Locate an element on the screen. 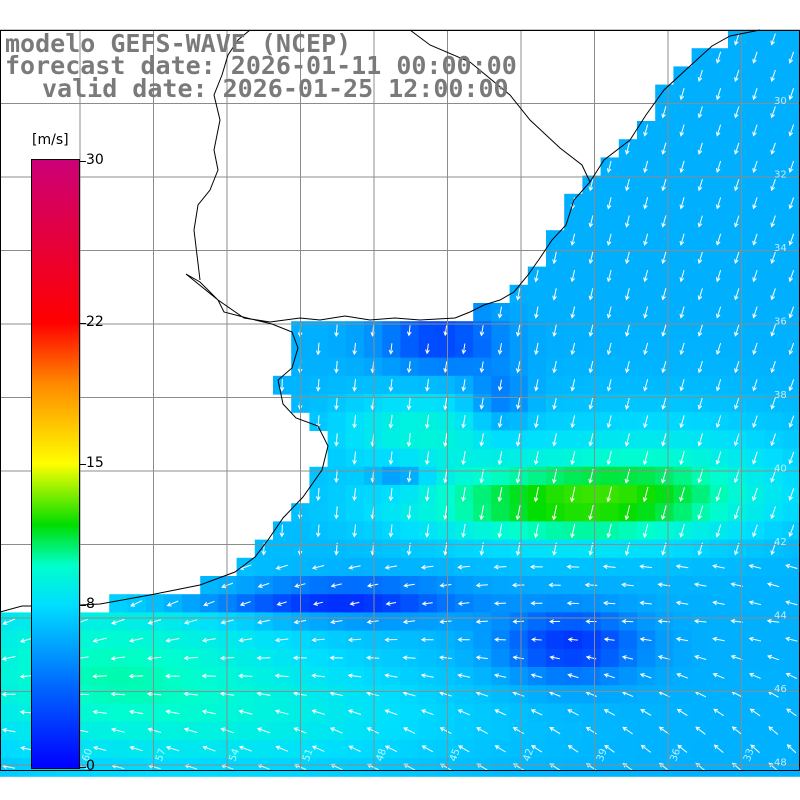 The image size is (800, 800). latitude-label: 44 is located at coordinates (780, 616).